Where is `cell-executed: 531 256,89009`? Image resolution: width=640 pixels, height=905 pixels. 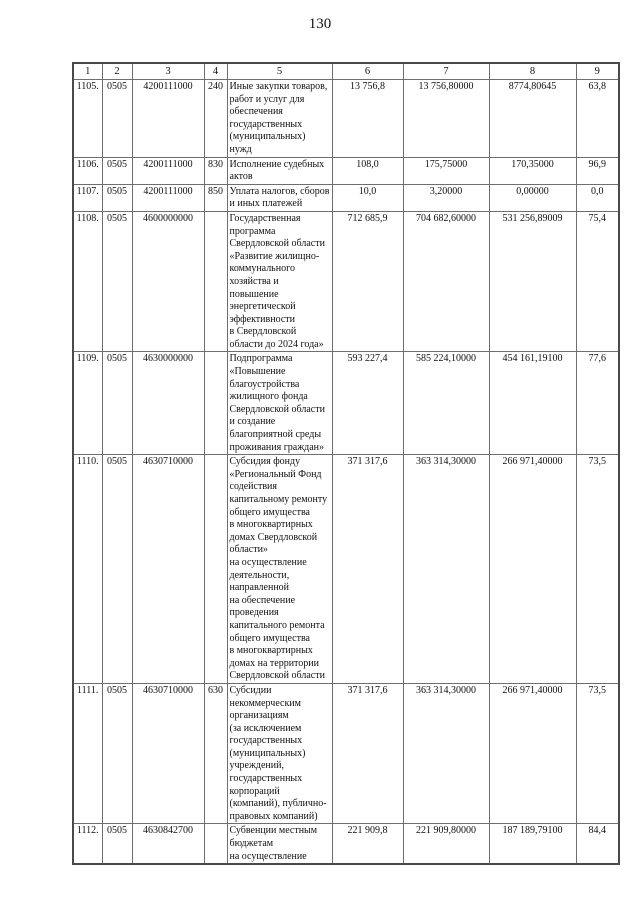 cell-executed: 531 256,89009 is located at coordinates (532, 281).